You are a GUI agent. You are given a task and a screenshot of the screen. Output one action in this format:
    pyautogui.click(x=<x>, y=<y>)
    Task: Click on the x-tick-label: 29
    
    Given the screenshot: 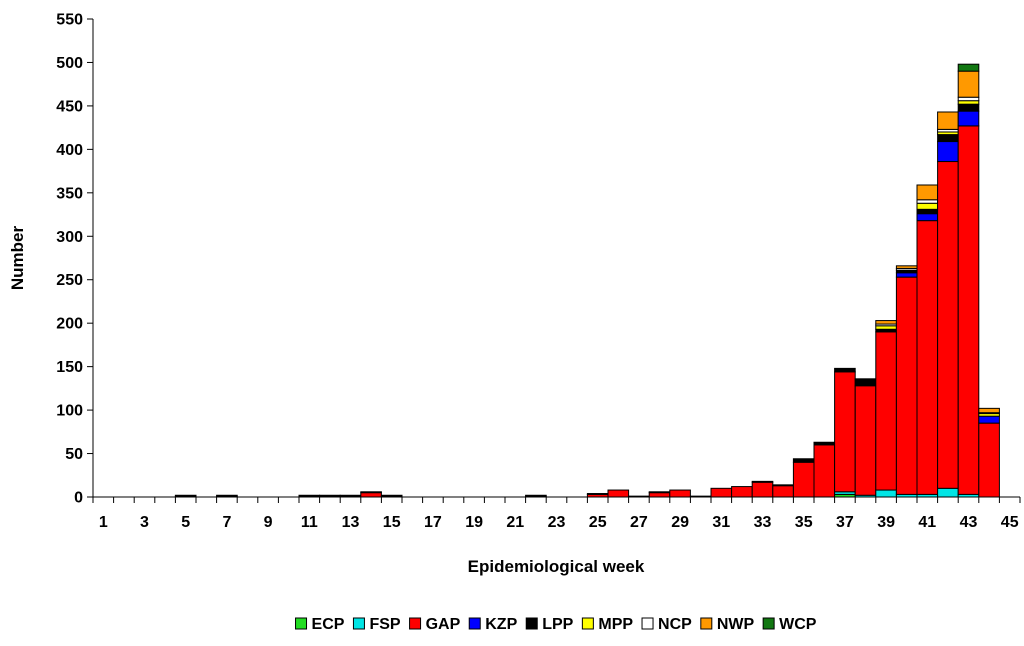 What is the action you would take?
    pyautogui.click(x=680, y=522)
    